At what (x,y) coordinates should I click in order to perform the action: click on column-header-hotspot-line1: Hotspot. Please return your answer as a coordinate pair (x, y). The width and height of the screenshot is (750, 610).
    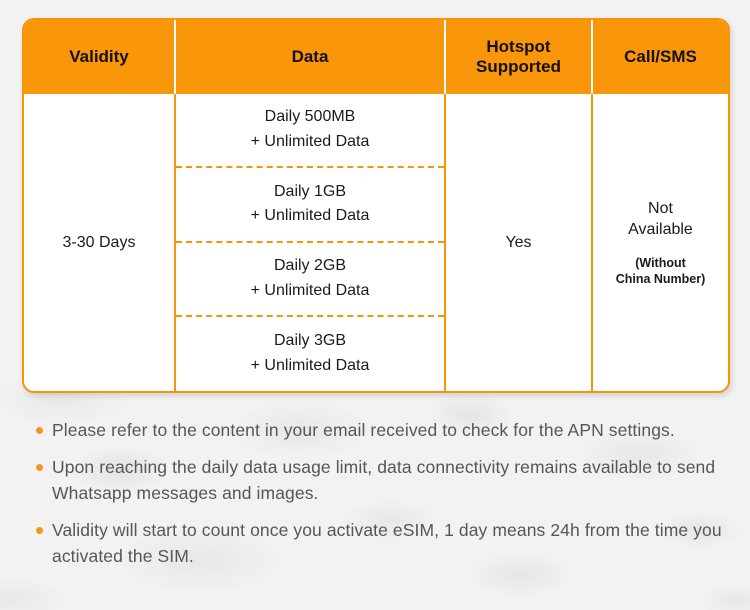
    Looking at the image, I should click on (518, 46).